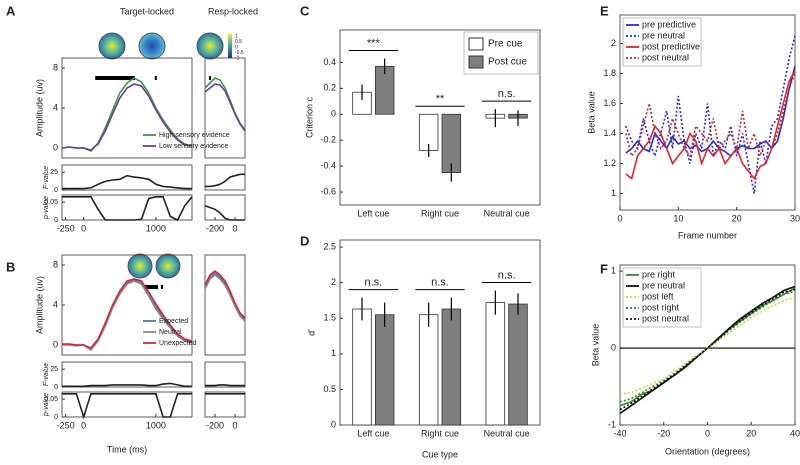  I want to click on x-tick-label: 30, so click(795, 218).